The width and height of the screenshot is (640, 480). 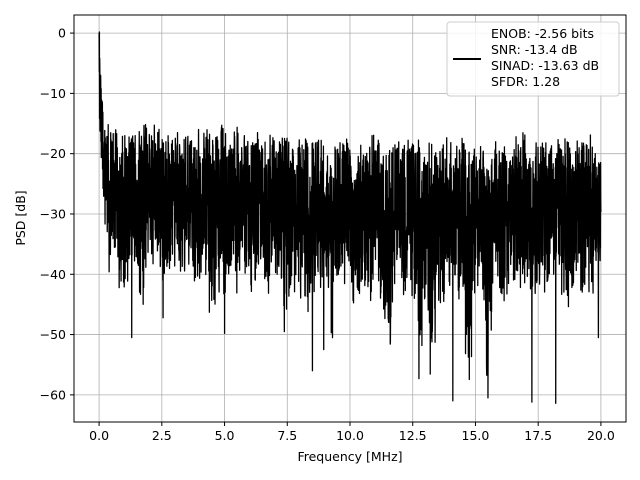 I want to click on x-tick-label: 20.0, so click(x=601, y=435).